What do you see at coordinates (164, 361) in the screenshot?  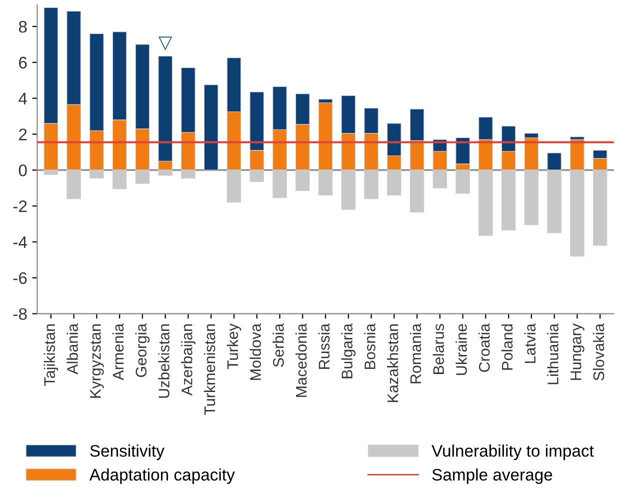 I see `x-tick-label: Uzbekistan` at bounding box center [164, 361].